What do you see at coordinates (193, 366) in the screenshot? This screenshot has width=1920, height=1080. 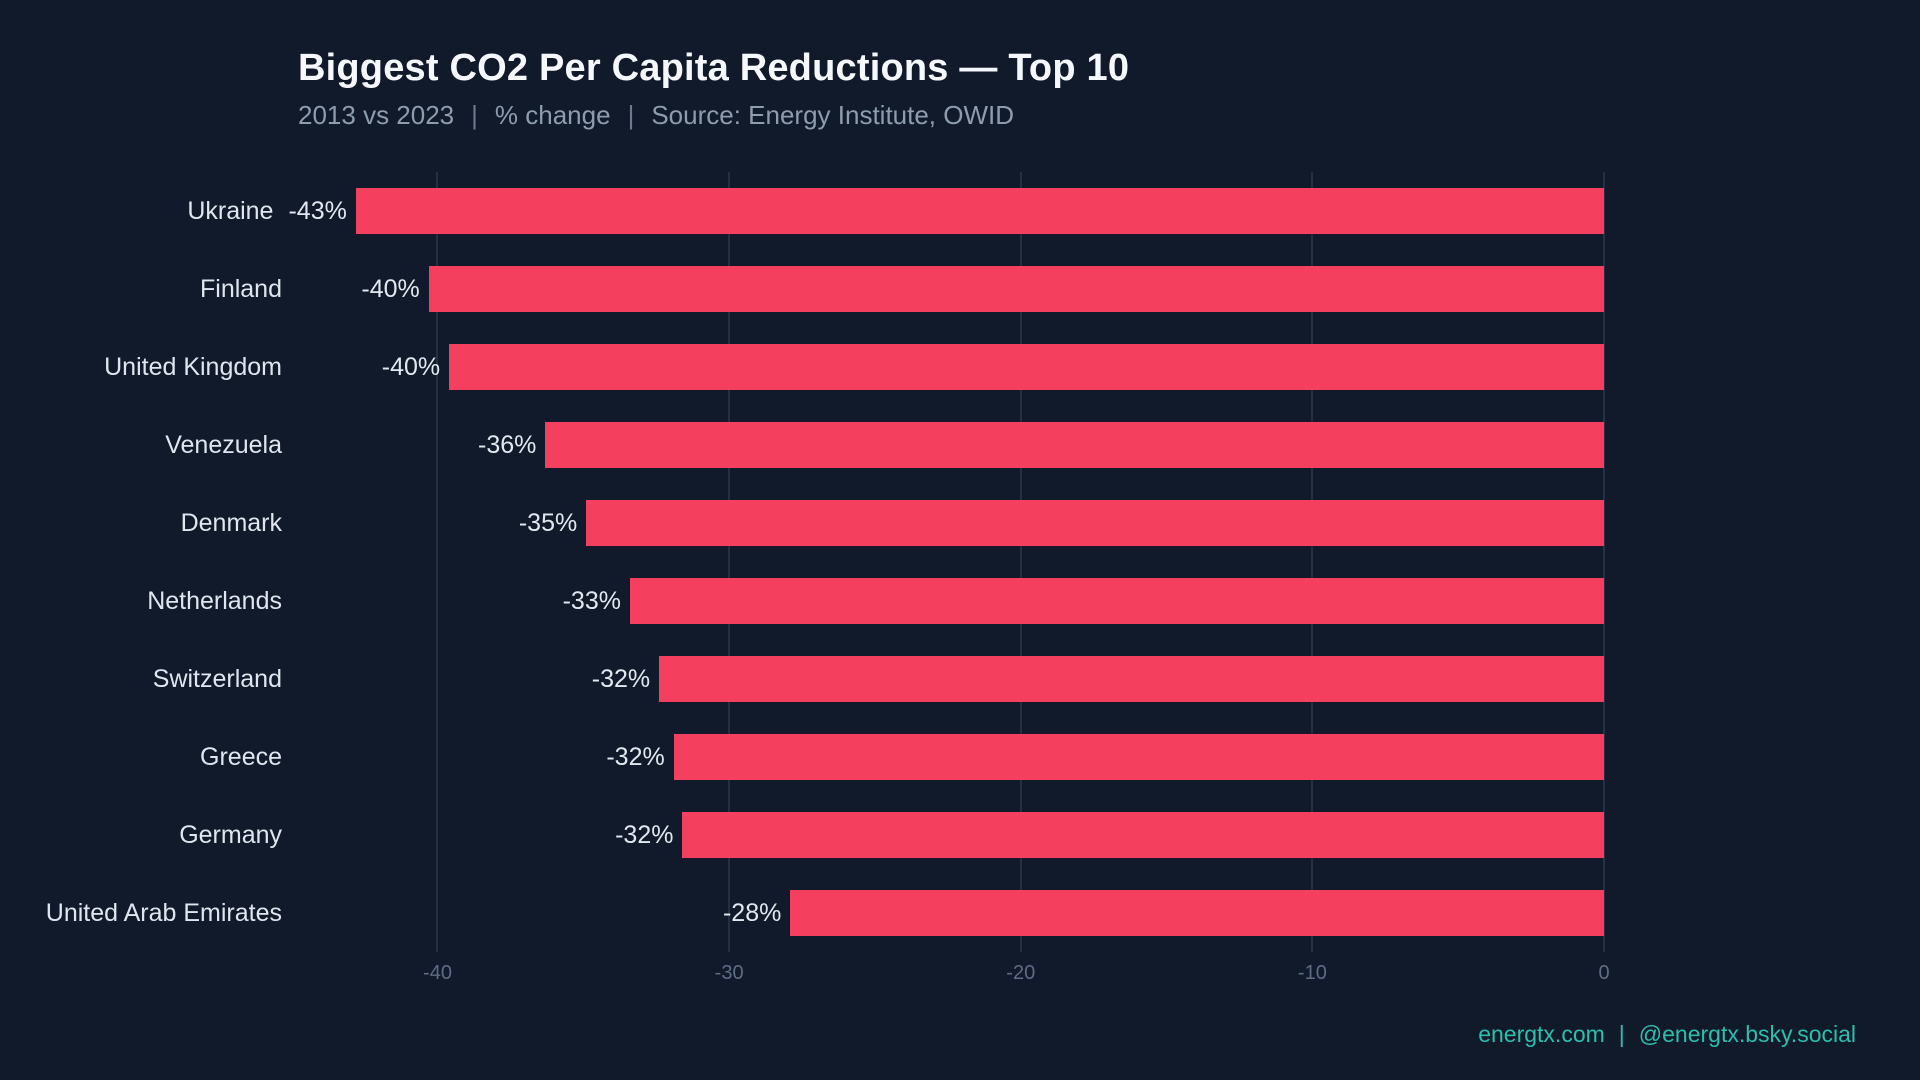 I see `country-label: United Kingdom` at bounding box center [193, 366].